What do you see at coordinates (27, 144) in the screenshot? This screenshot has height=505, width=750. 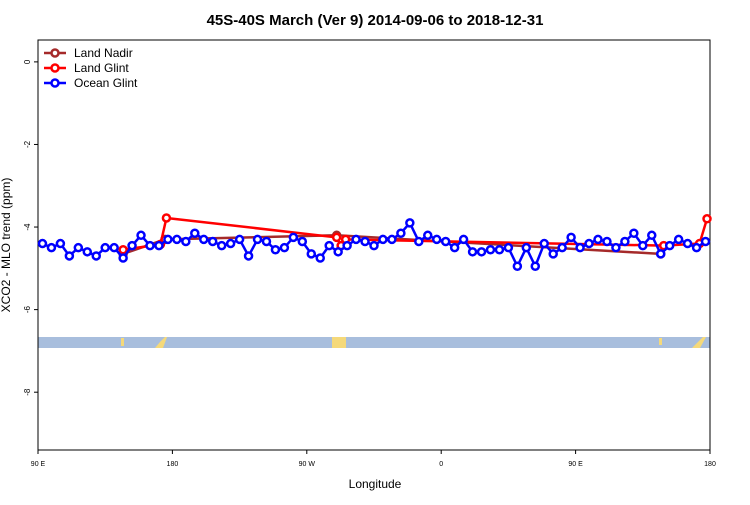 I see `y-tick-label: -2` at bounding box center [27, 144].